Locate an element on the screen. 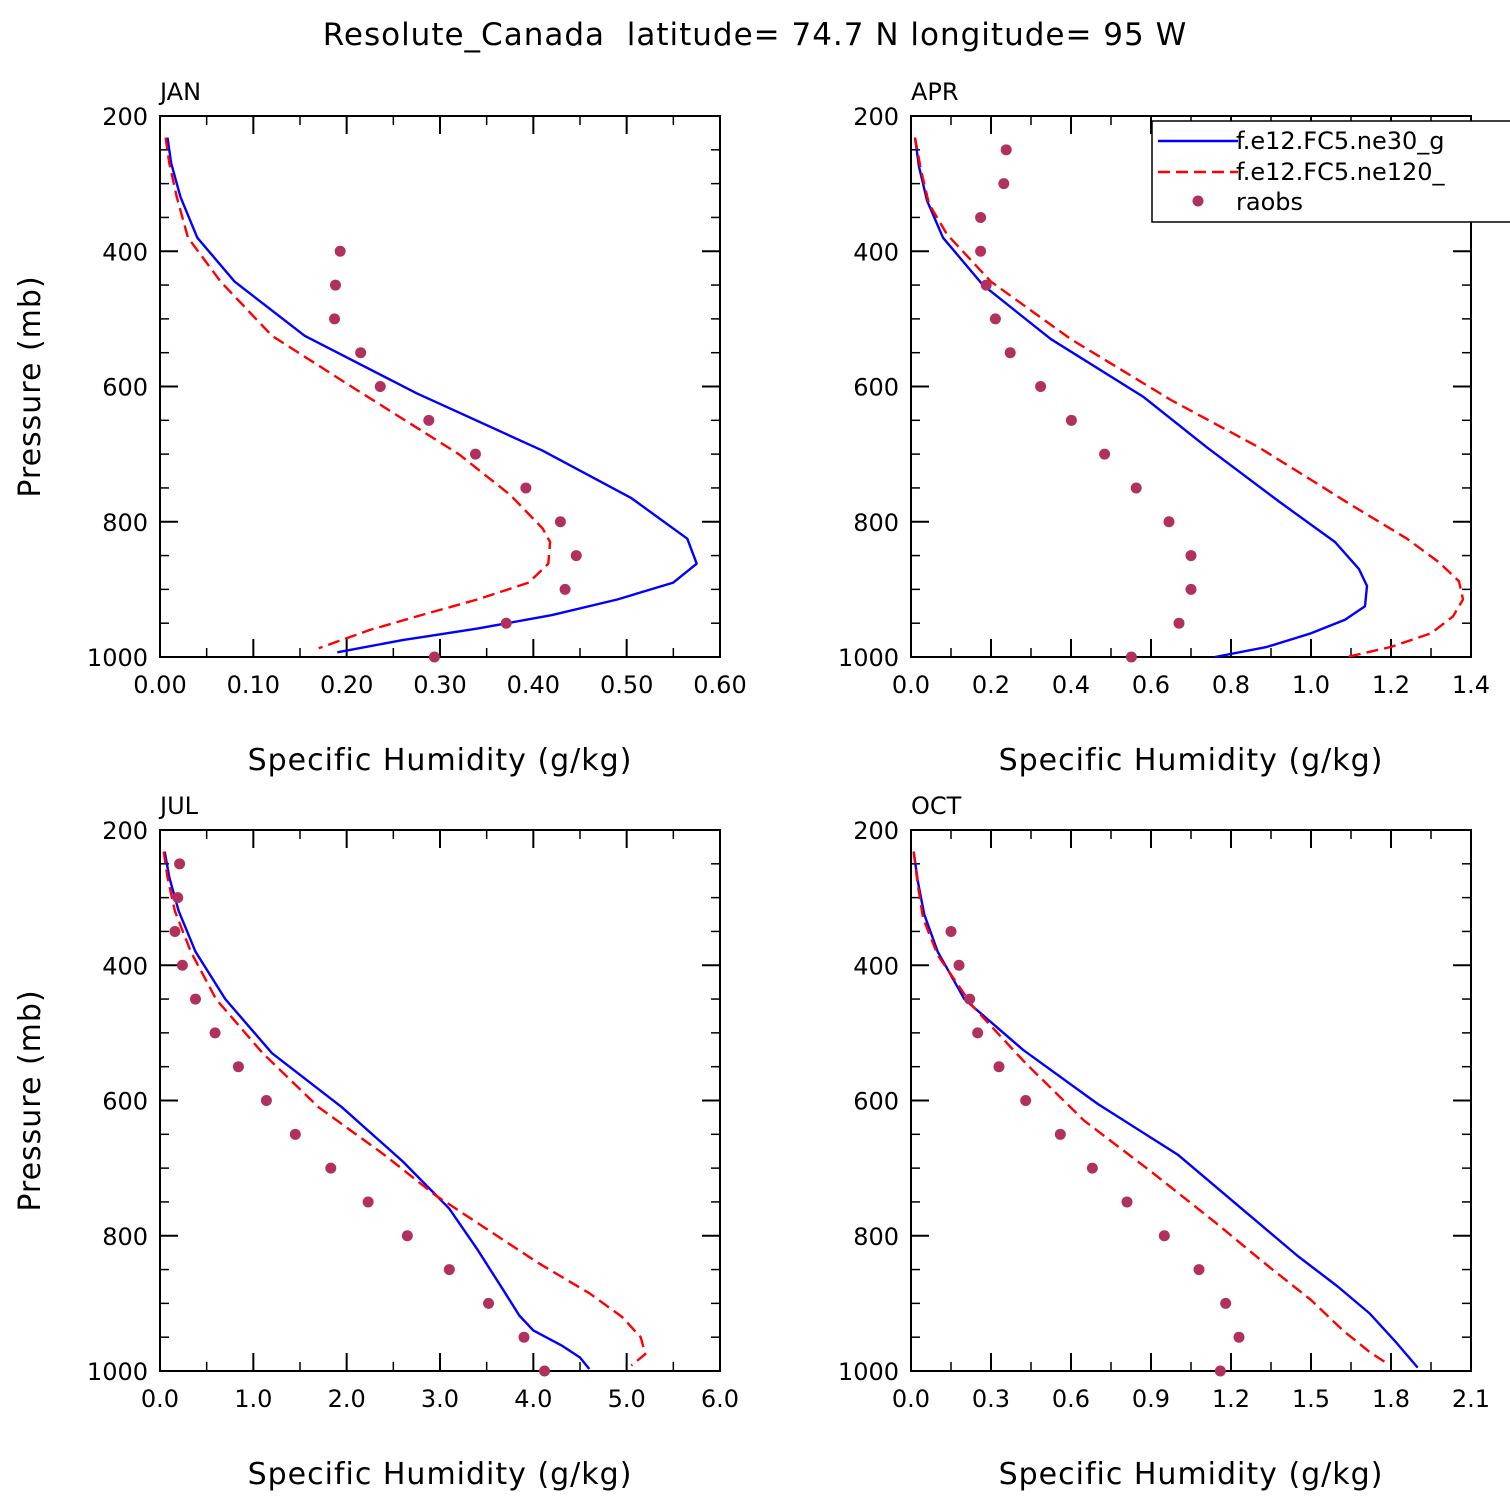  x-tick-label: 0.2 is located at coordinates (991, 685).